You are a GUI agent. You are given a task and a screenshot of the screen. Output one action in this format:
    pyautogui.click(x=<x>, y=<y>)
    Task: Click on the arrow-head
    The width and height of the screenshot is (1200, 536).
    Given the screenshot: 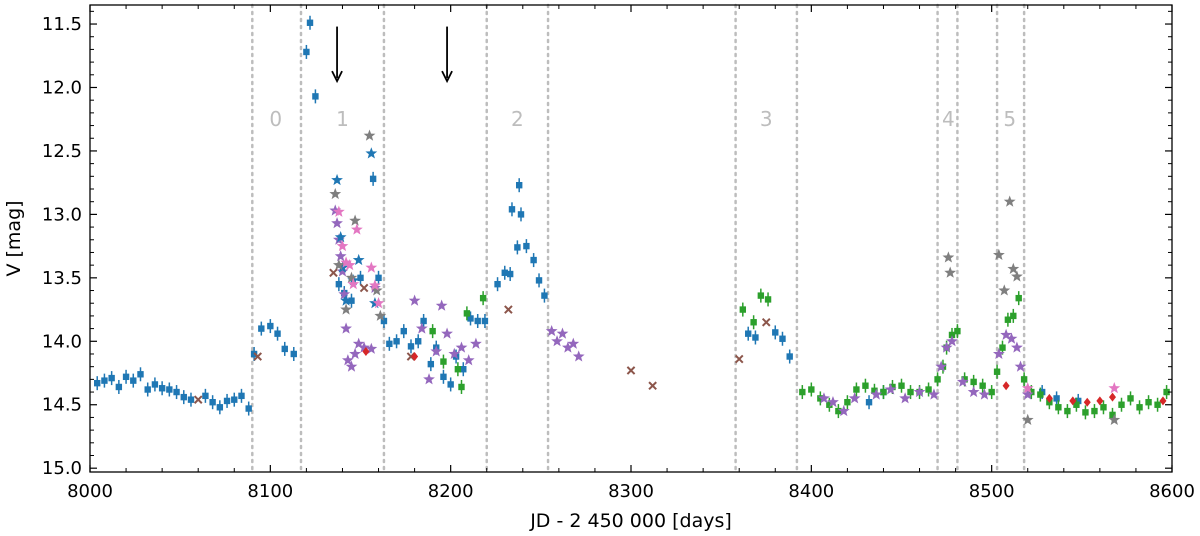 What is the action you would take?
    pyautogui.click(x=447, y=77)
    